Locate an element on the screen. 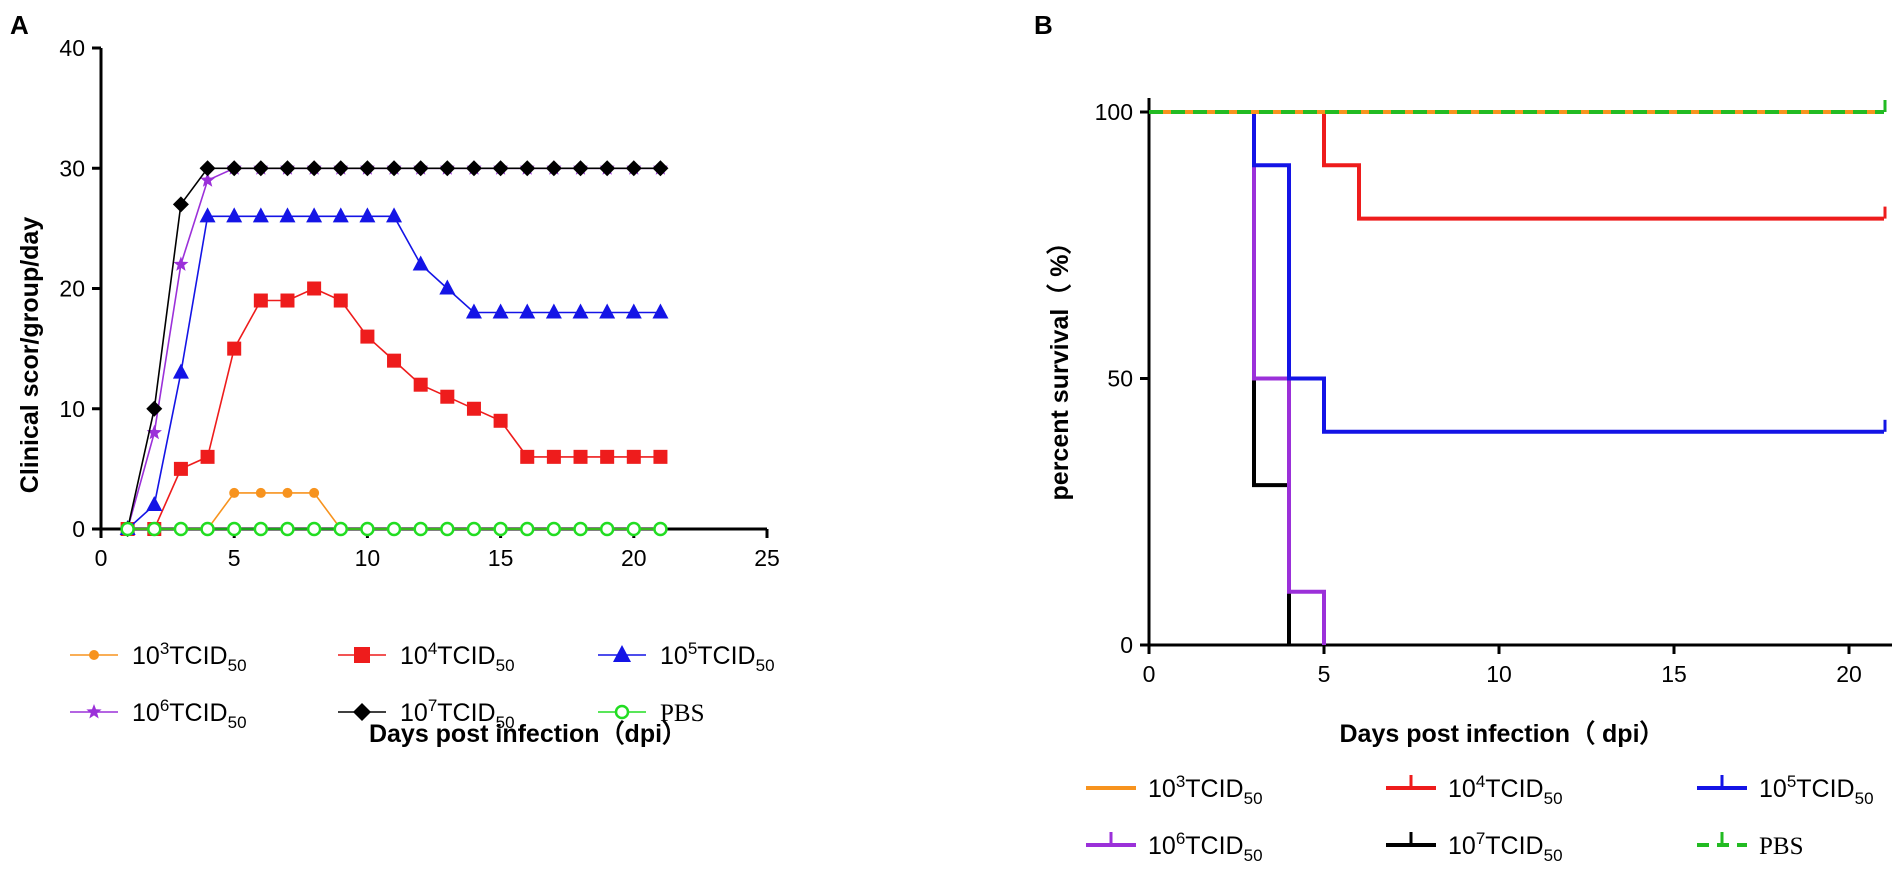 The width and height of the screenshot is (1902, 870). legend-label: 104TCID50 is located at coordinates (1505, 790).